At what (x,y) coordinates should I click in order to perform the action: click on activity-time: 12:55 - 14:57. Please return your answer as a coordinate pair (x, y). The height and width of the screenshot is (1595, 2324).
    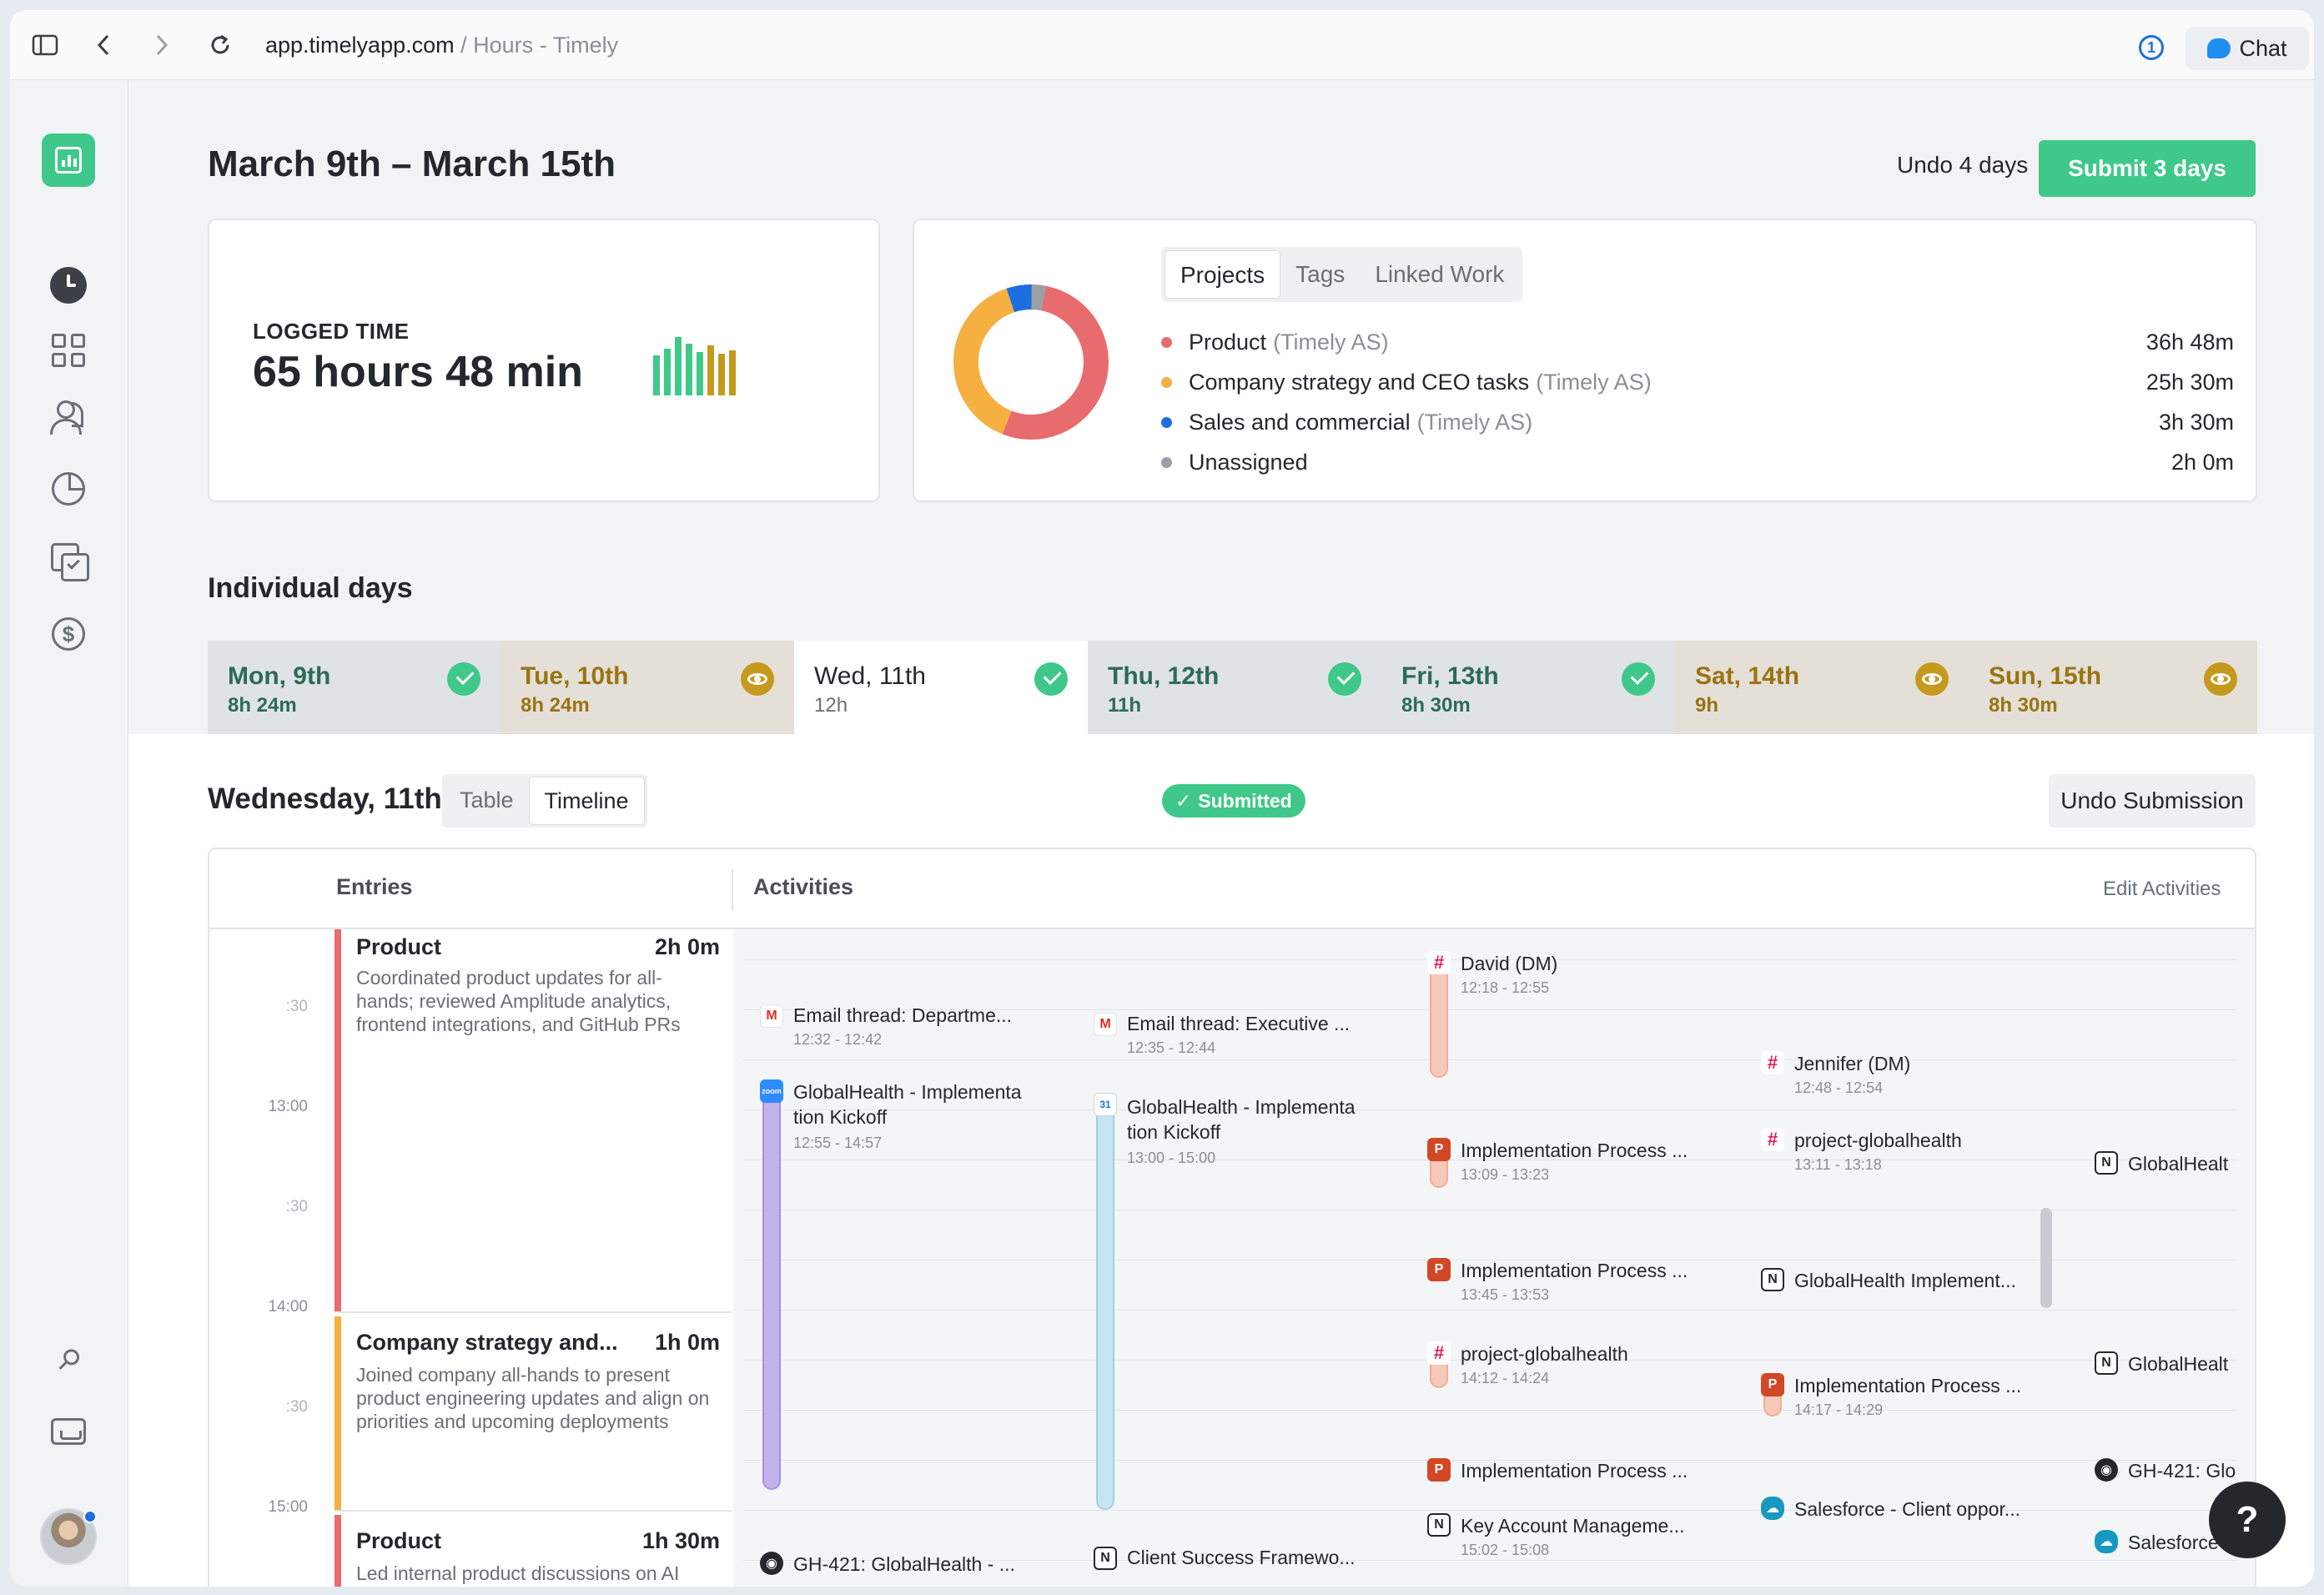
    Looking at the image, I should click on (838, 1143).